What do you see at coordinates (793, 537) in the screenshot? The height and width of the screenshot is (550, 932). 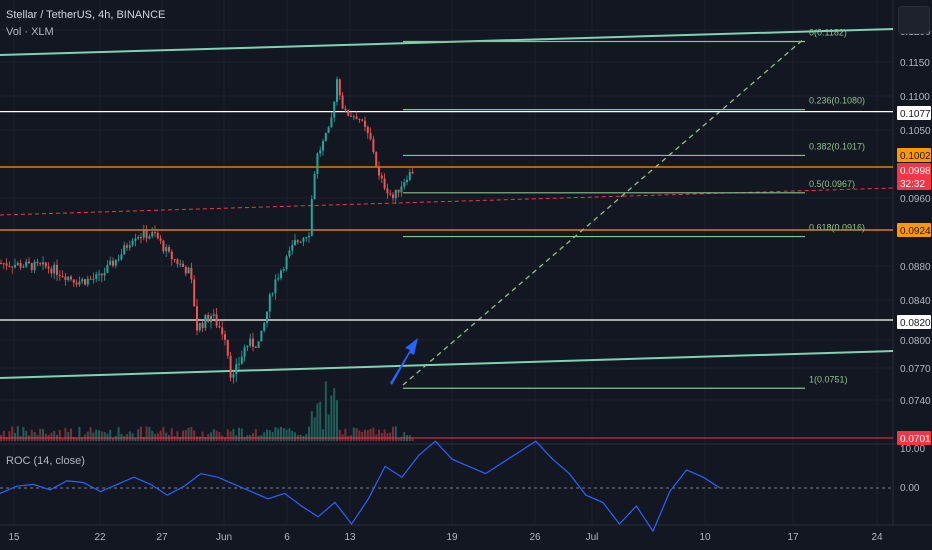 I see `time-tick-10: 17` at bounding box center [793, 537].